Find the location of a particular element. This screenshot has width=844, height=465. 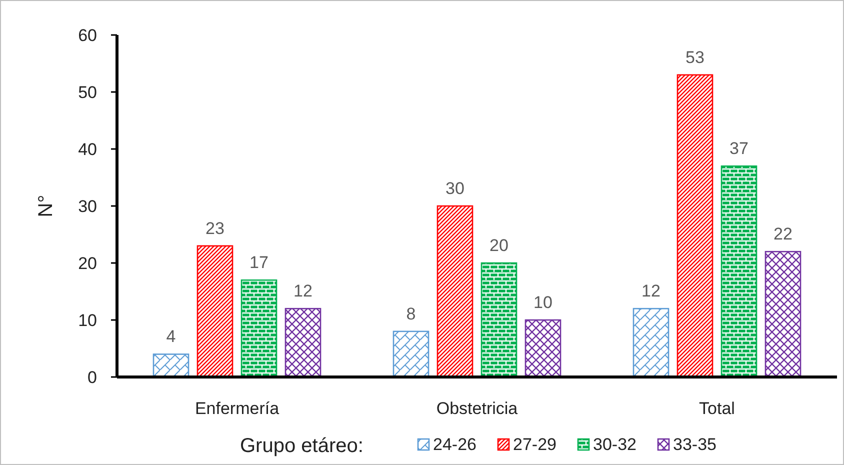

legend-label: 24-26 is located at coordinates (454, 444).